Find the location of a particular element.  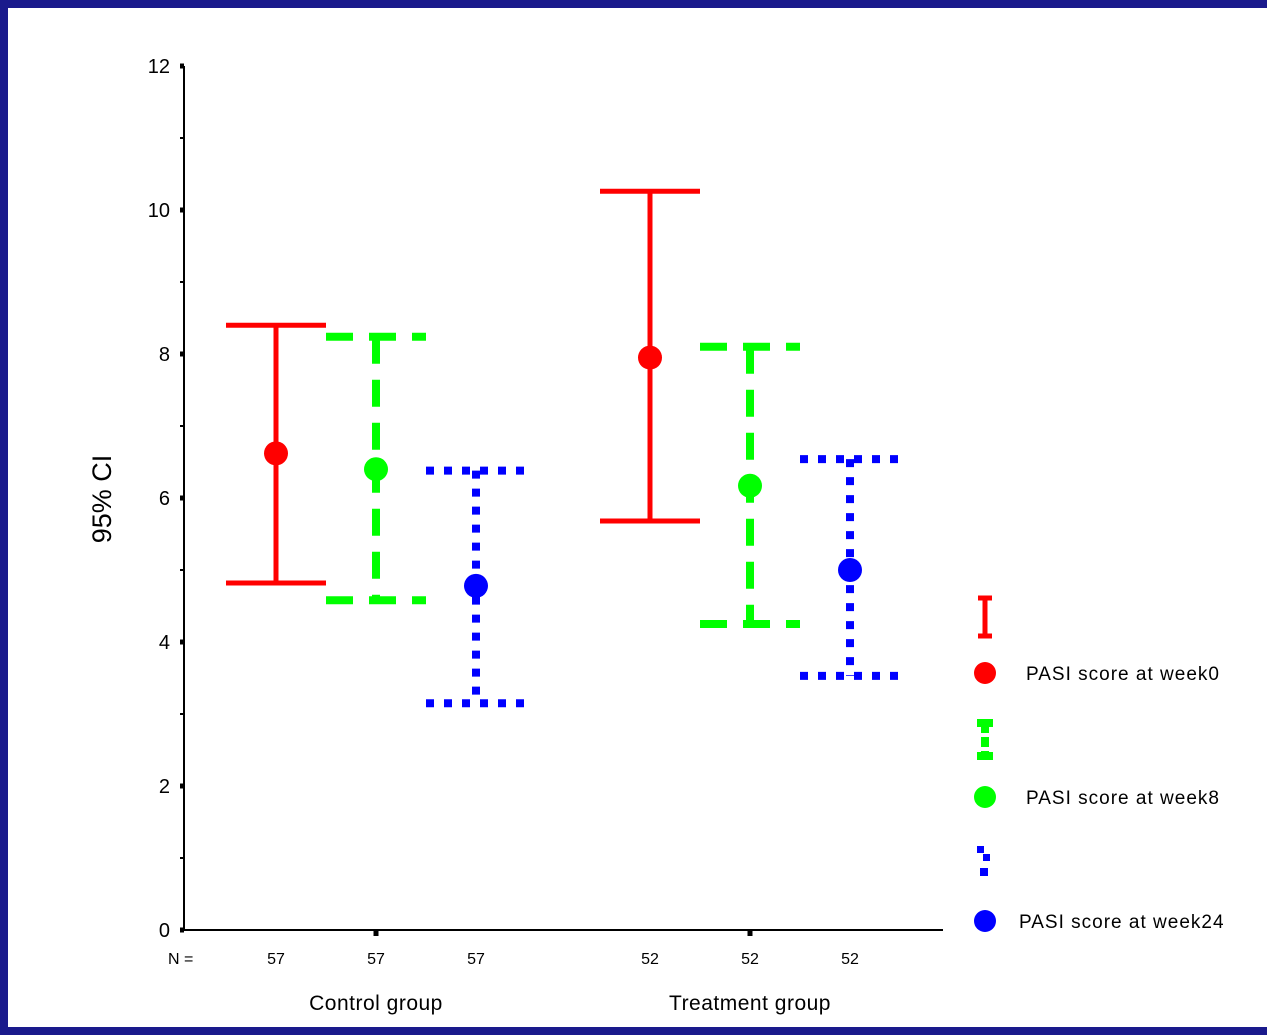

y-tick-label: 8 is located at coordinates (164, 355).